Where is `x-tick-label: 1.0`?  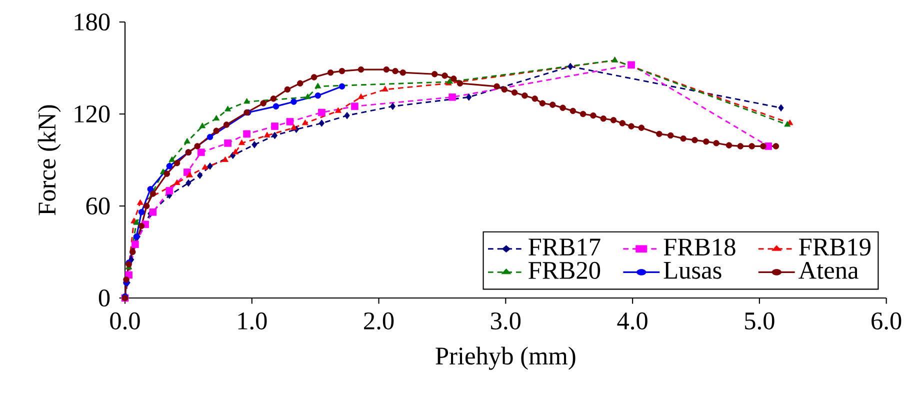
x-tick-label: 1.0 is located at coordinates (252, 321).